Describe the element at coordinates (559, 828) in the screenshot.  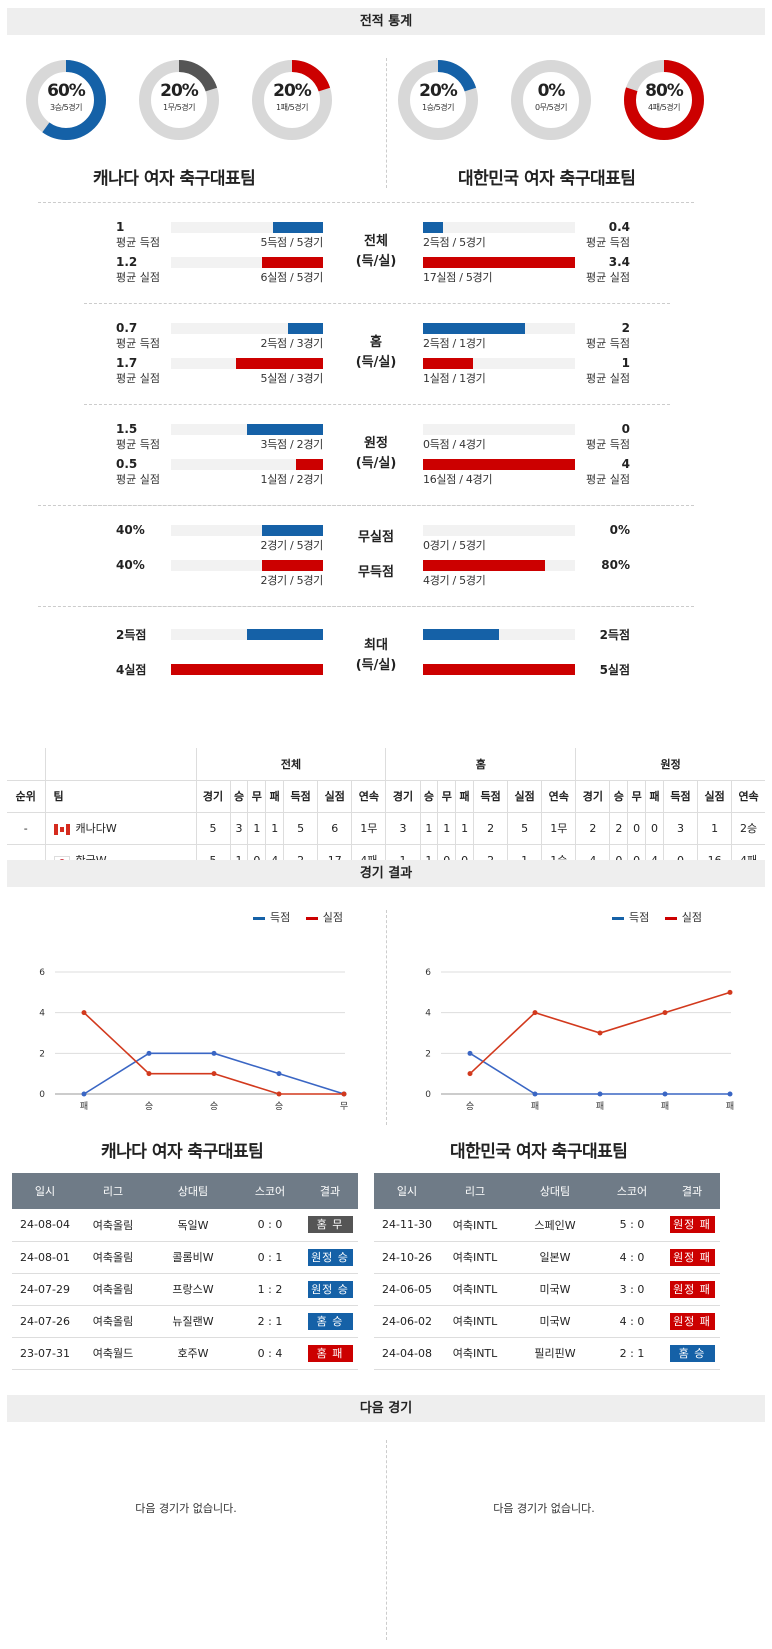
I see `standings-value: 1무` at that location.